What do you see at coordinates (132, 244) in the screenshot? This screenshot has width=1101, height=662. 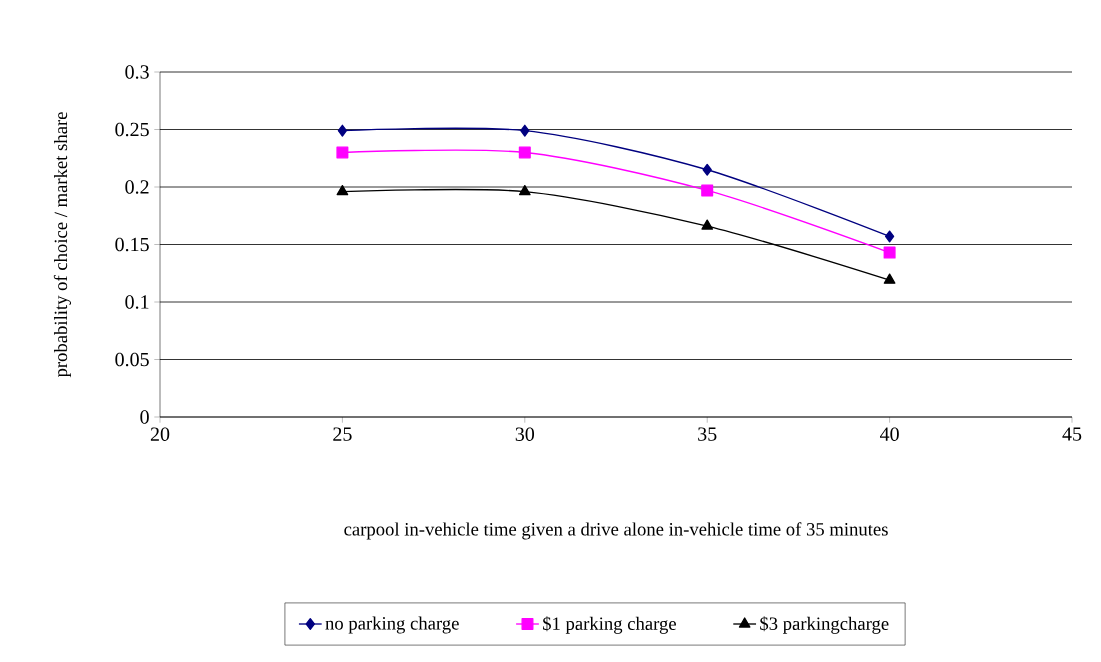 I see `y-tick-label: 0.15` at bounding box center [132, 244].